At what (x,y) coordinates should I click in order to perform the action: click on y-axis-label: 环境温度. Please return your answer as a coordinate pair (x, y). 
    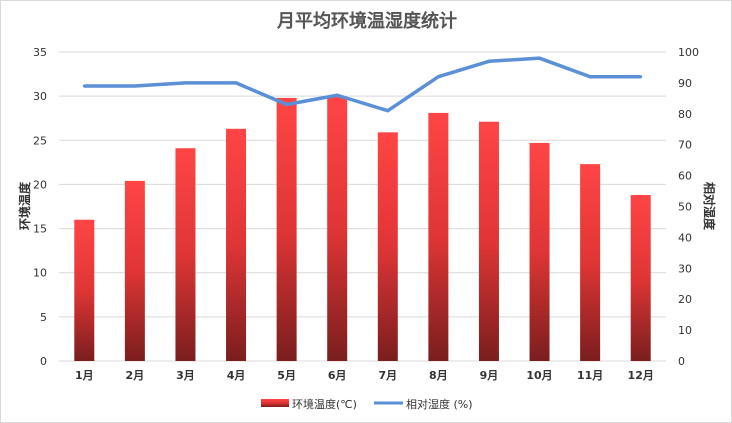
    Looking at the image, I should click on (24, 205).